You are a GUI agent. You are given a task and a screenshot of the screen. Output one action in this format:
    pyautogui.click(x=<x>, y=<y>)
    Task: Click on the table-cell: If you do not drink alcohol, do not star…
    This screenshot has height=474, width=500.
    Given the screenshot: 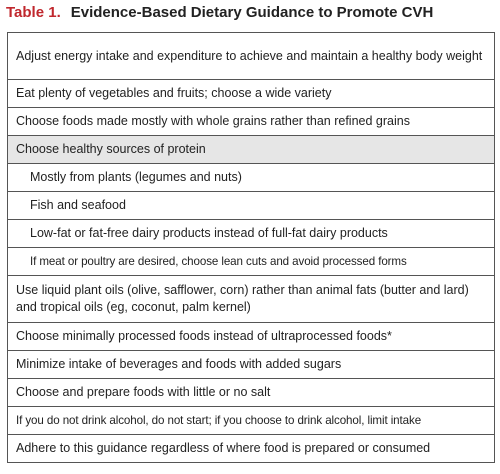 What is the action you would take?
    pyautogui.click(x=251, y=420)
    